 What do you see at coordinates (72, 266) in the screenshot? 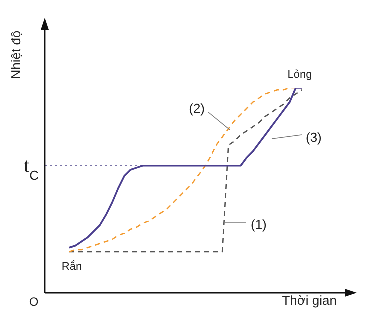
I see `annotation: Rắn` at bounding box center [72, 266].